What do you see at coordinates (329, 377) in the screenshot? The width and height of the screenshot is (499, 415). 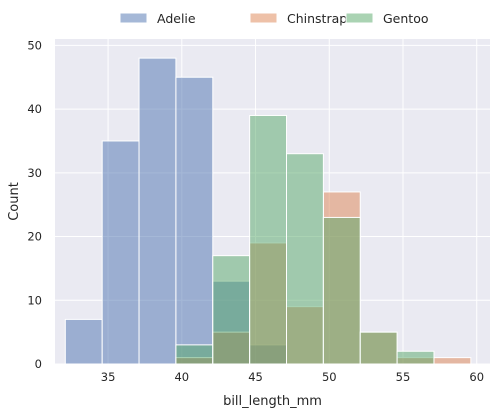 I see `x-tick-label: 50` at bounding box center [329, 377].